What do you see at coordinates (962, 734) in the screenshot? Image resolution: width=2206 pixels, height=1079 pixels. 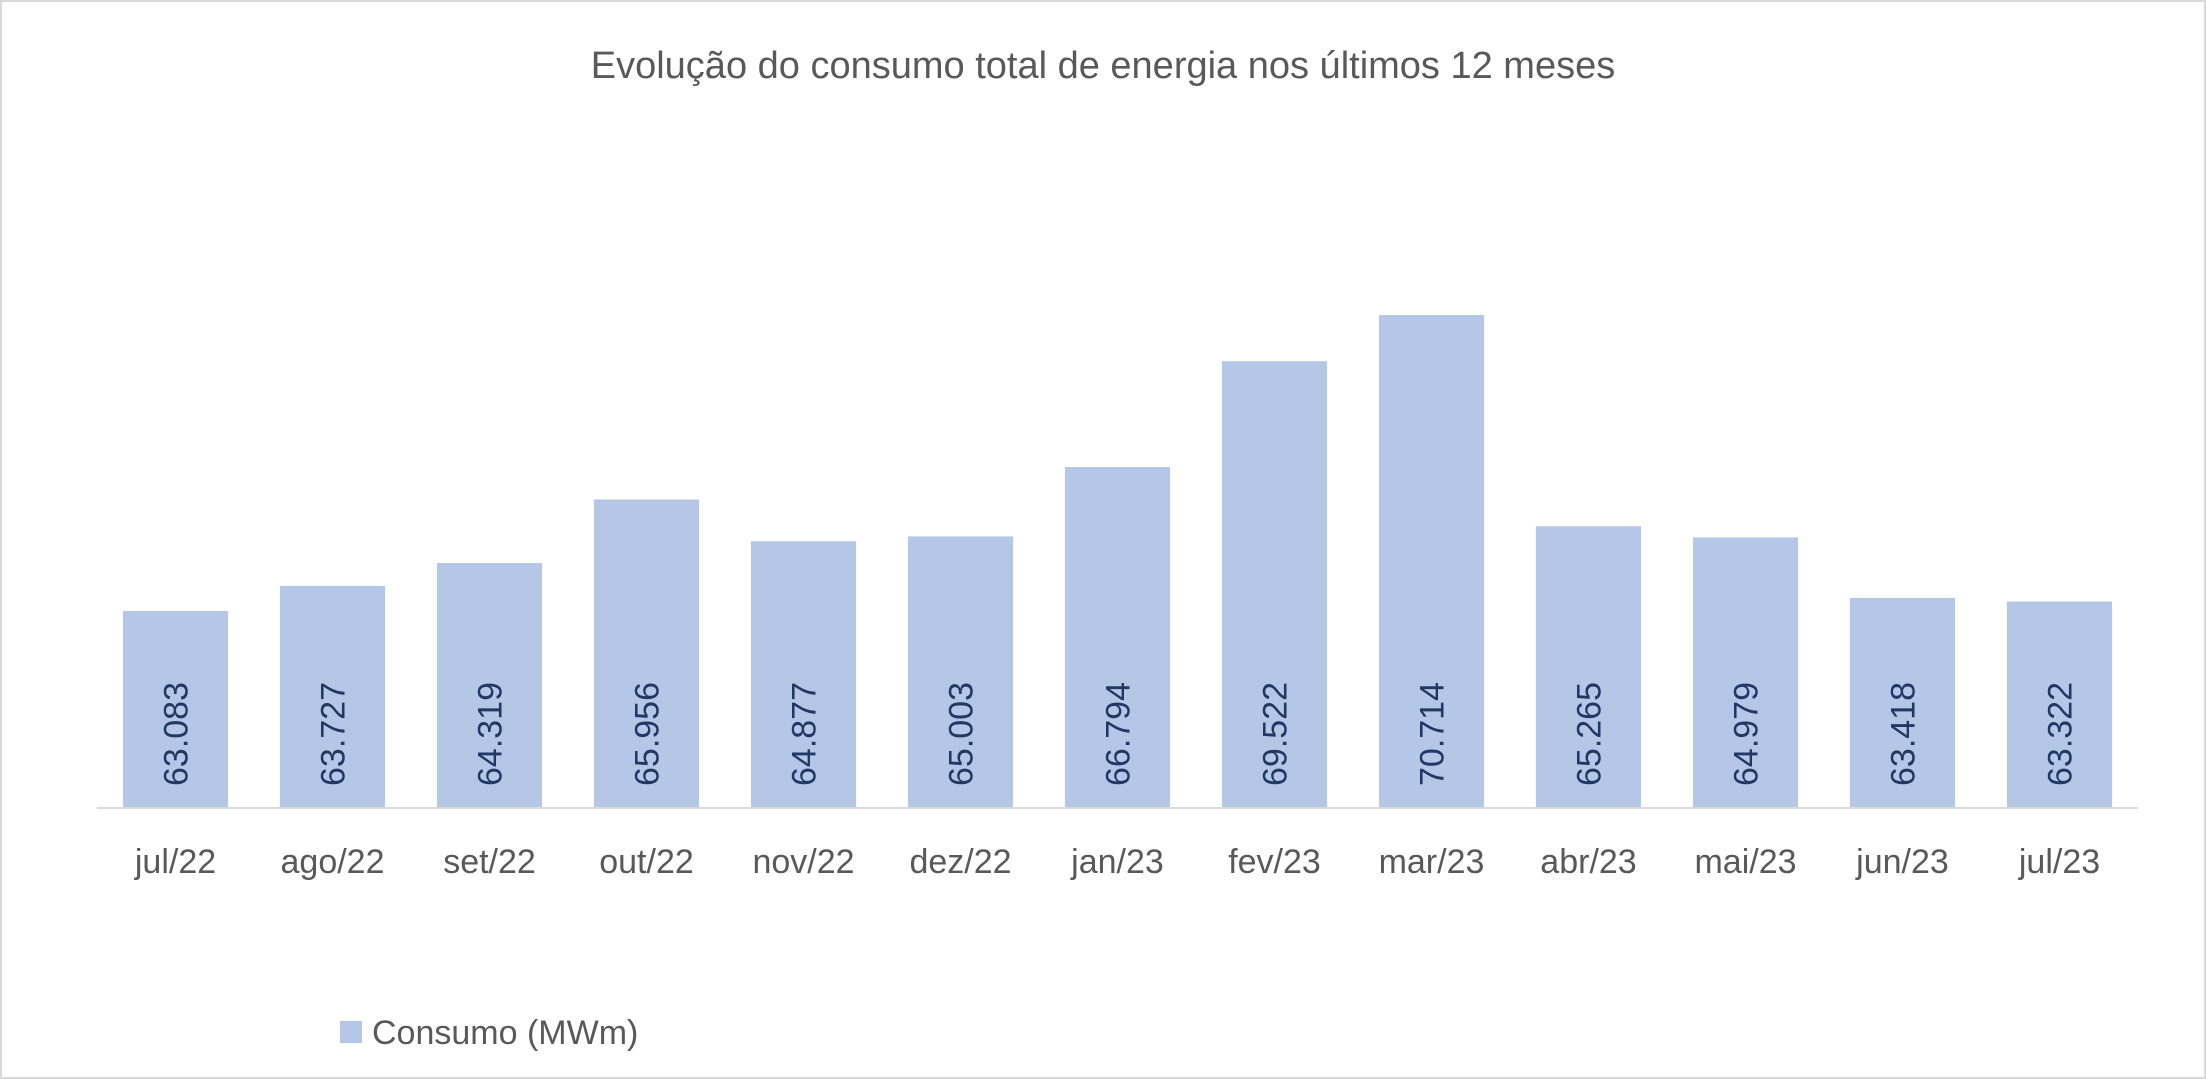 I see `data-label-dez-22: 65.003` at bounding box center [962, 734].